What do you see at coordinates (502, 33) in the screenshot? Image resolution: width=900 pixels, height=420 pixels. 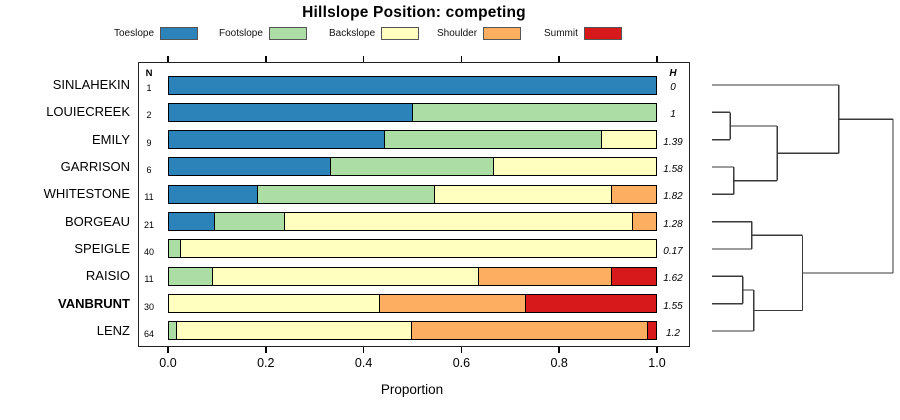 I see `legend-swatch-shoulder` at bounding box center [502, 33].